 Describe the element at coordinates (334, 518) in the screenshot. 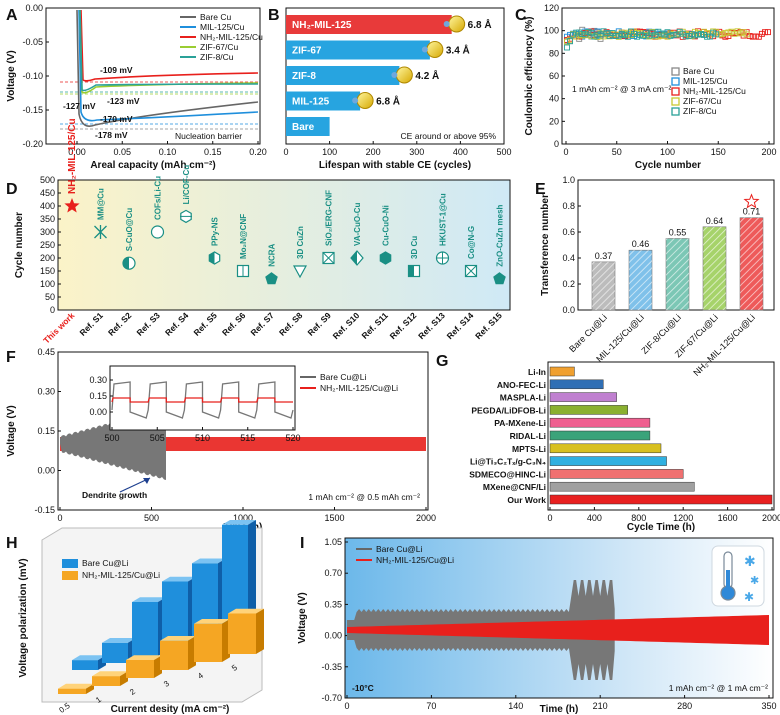

I see `panel-f-x-tick-label-3: 1500` at that location.